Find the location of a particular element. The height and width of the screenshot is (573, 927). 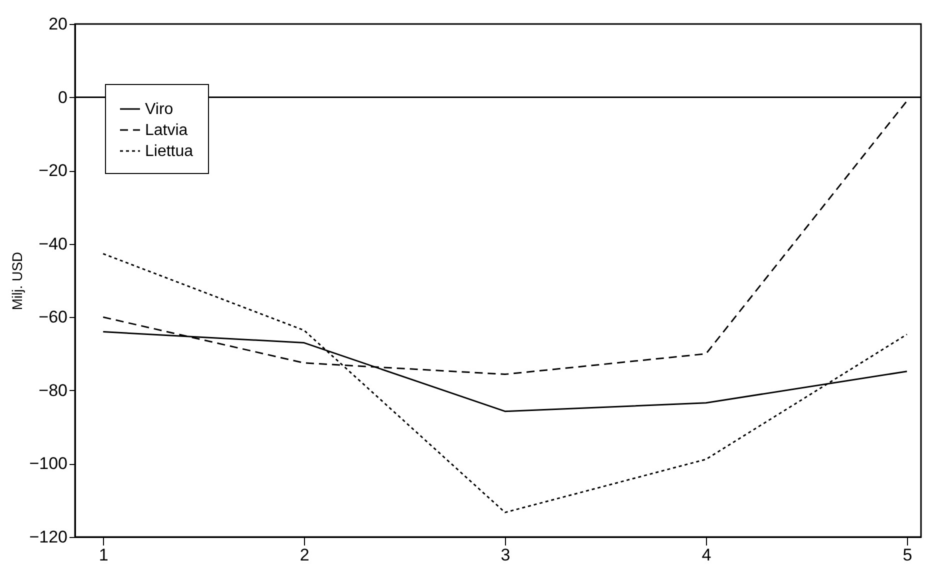

y-tick-label: −120 is located at coordinates (48, 537).